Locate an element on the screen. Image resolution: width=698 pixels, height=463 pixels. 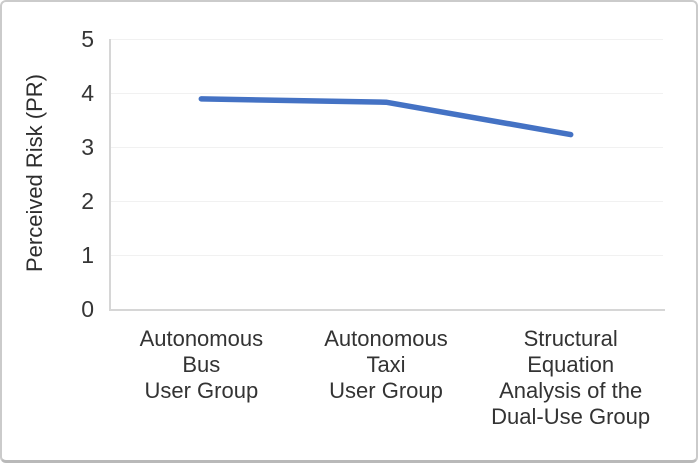
y-tick-label-1: 1 is located at coordinates (87, 255).